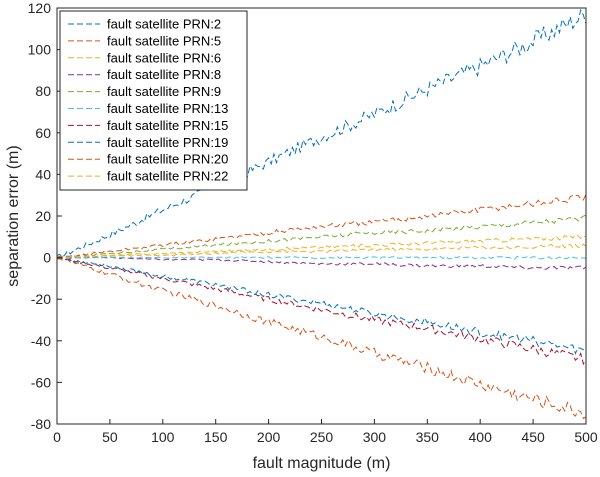 The image size is (600, 477). What do you see at coordinates (163, 437) in the screenshot?
I see `x-tick-label: 100` at bounding box center [163, 437].